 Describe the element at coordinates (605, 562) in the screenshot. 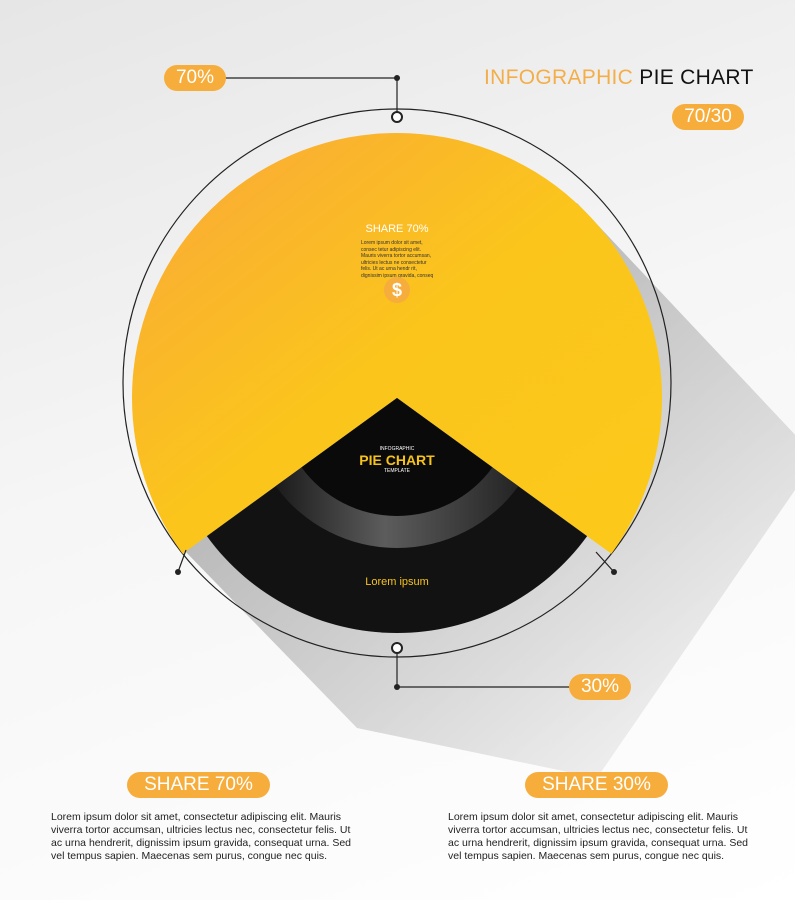

I see `leader-right` at that location.